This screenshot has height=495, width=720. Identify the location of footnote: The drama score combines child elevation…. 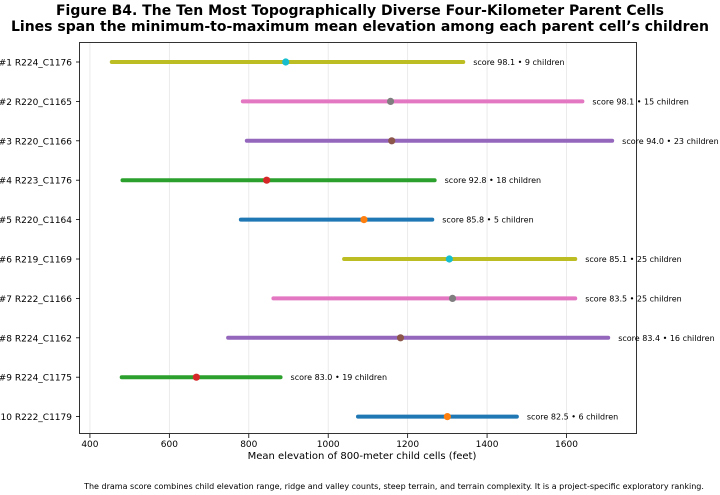
(393, 486).